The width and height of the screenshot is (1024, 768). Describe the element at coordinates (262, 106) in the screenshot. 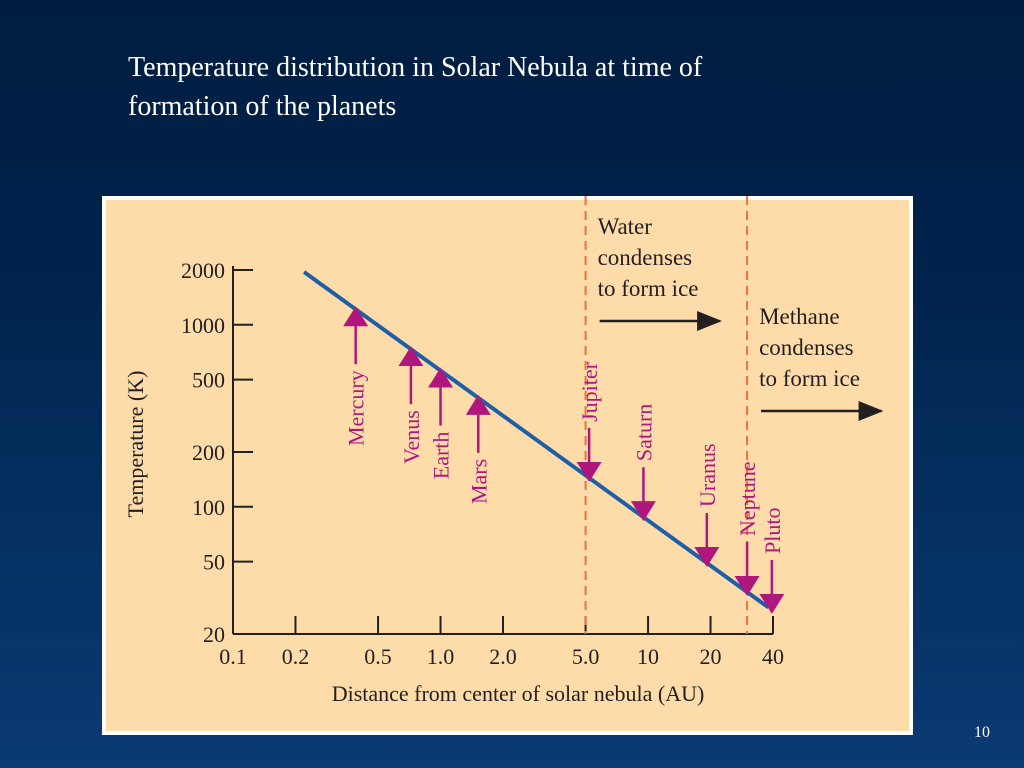

I see `slide-title-line-2: formation of the planets` at that location.